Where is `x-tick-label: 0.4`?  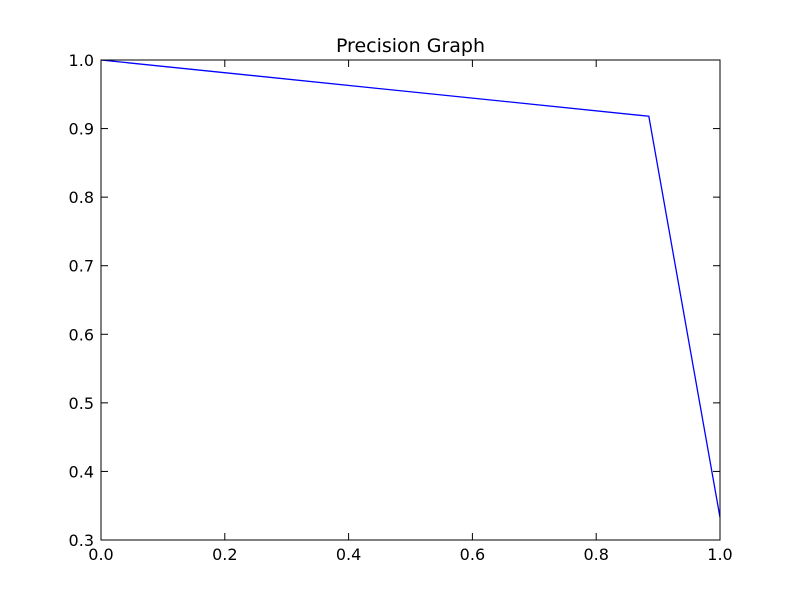
x-tick-label: 0.4 is located at coordinates (348, 554).